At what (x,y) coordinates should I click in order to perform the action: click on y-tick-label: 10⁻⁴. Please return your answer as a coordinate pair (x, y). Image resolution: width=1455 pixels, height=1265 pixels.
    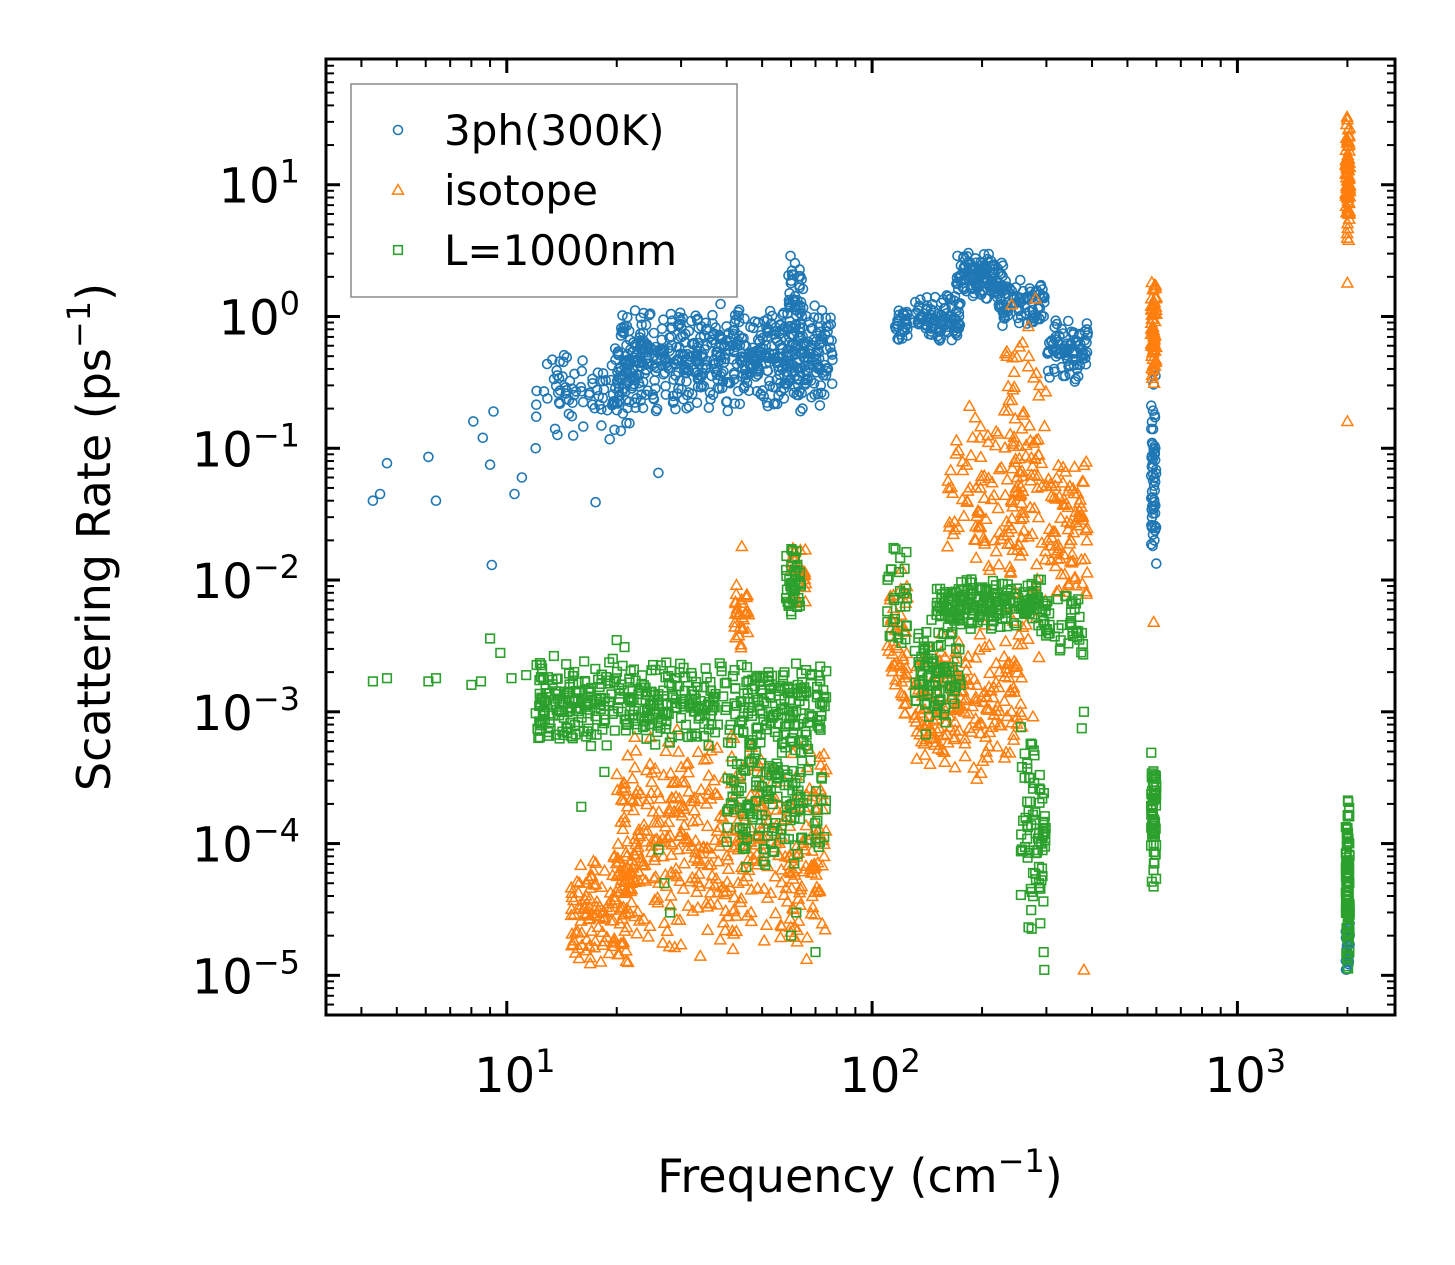
    Looking at the image, I should click on (246, 843).